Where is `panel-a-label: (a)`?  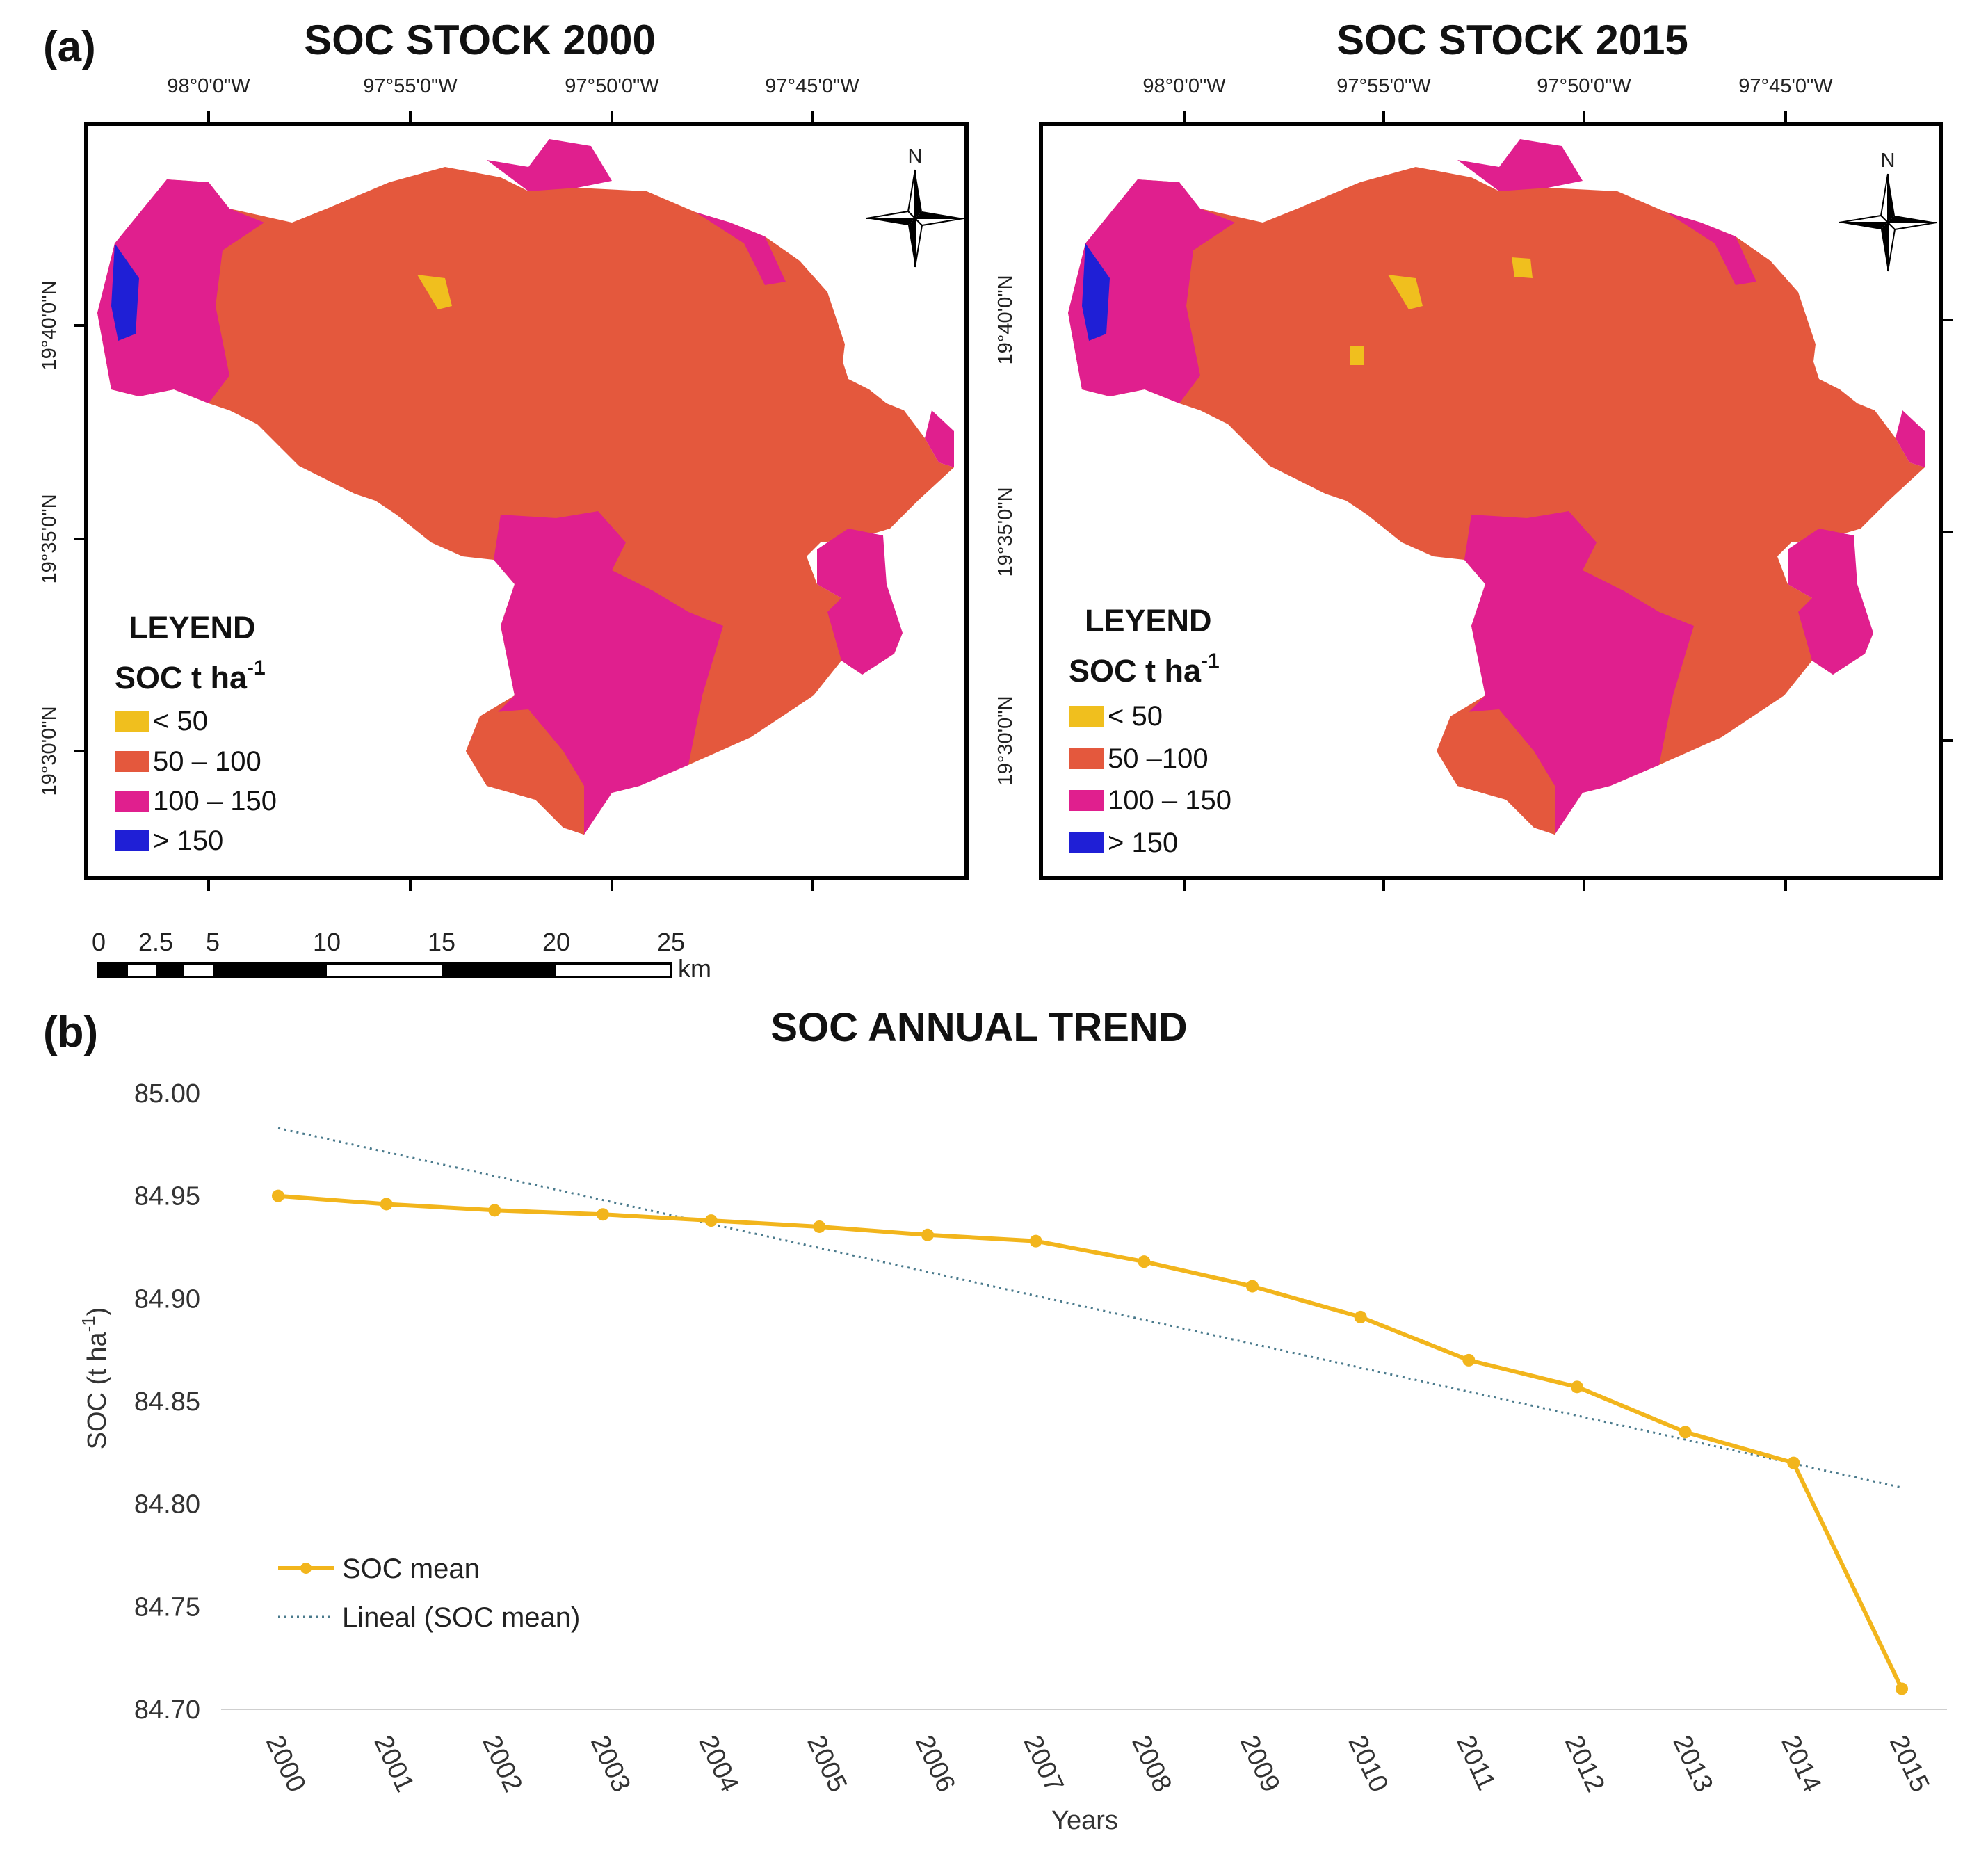 panel-a-label: (a) is located at coordinates (70, 47).